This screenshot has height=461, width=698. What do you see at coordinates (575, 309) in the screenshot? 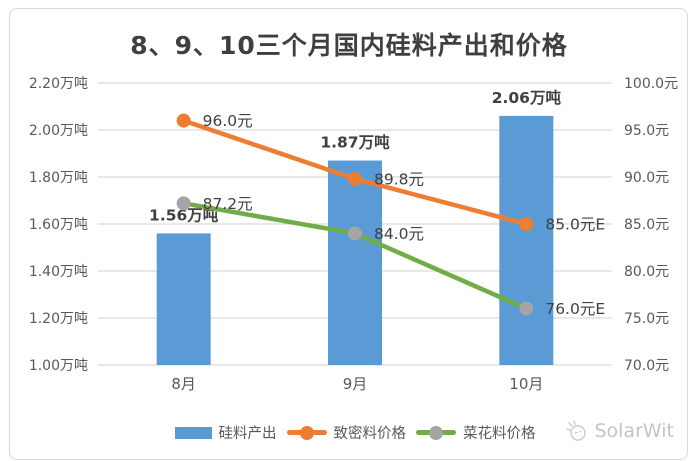
I see `line-data-label: 76.0元E` at bounding box center [575, 309].